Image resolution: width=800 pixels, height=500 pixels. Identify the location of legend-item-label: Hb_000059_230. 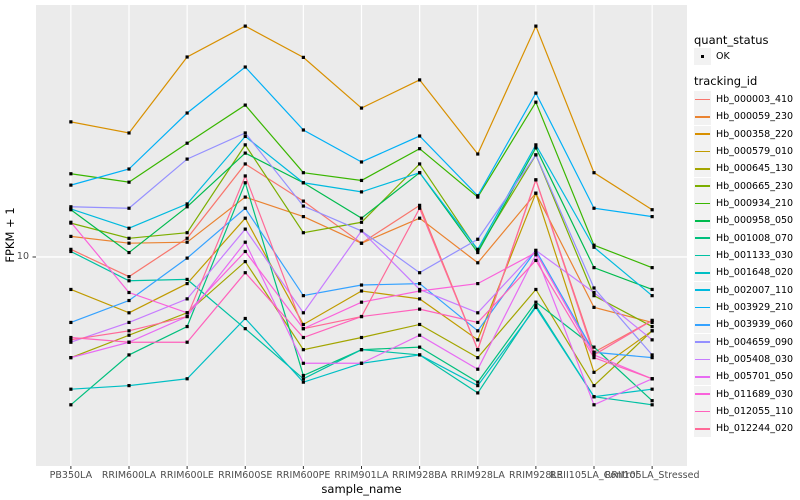
(755, 117).